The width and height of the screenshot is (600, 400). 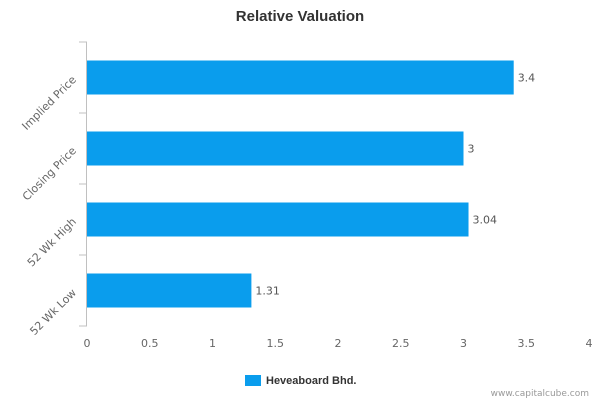 I want to click on legend: Heveaboard Bhd., so click(x=300, y=381).